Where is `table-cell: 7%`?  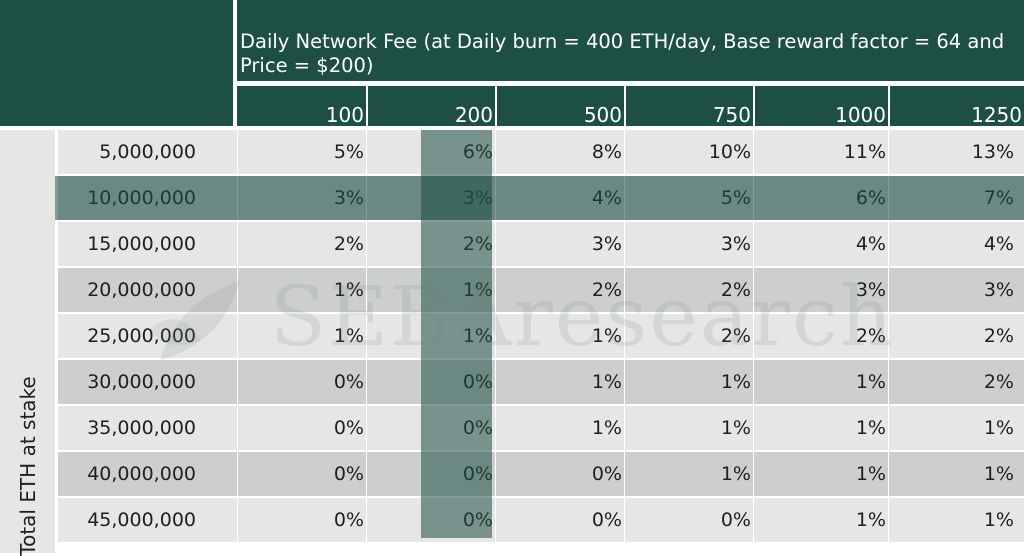 table-cell: 7% is located at coordinates (998, 198).